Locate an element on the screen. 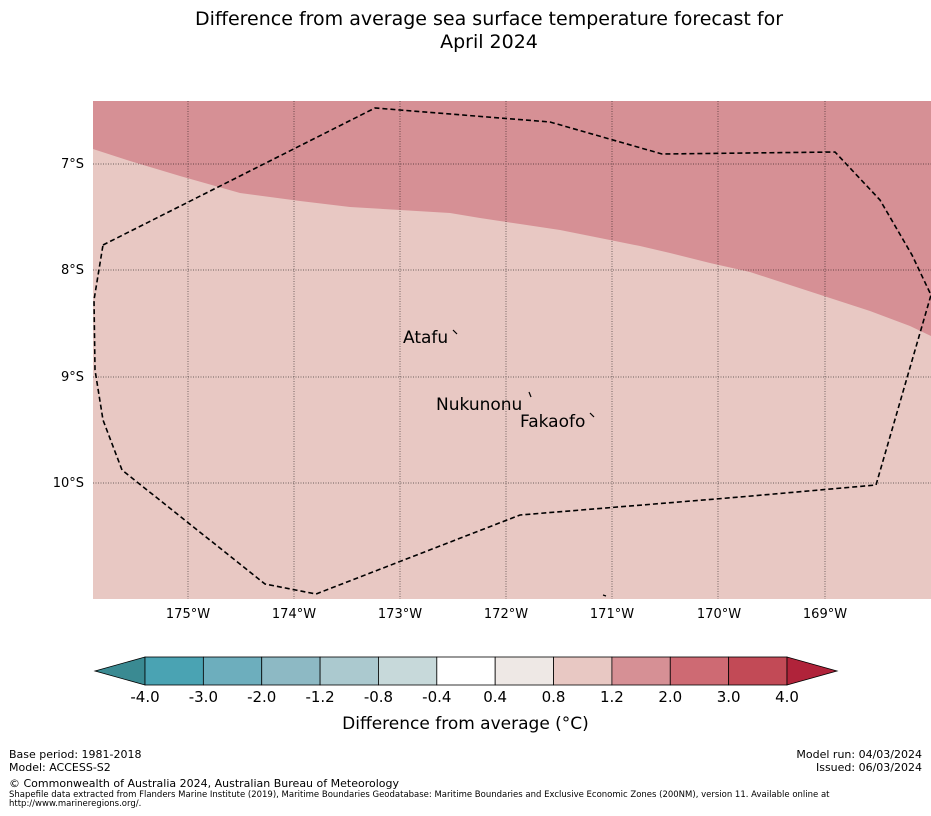  lon-label-169w: 169°W is located at coordinates (825, 614).